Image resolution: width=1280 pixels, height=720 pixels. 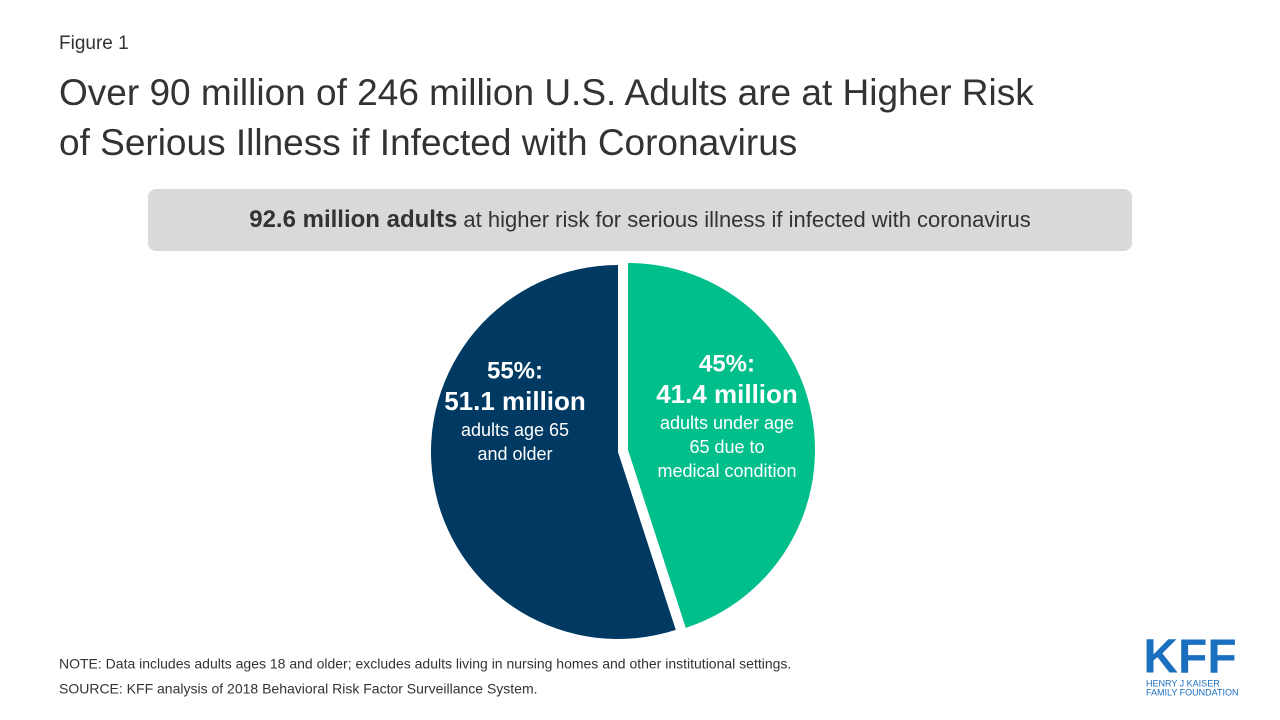 I want to click on figure-label: Figure 1, so click(x=94, y=43).